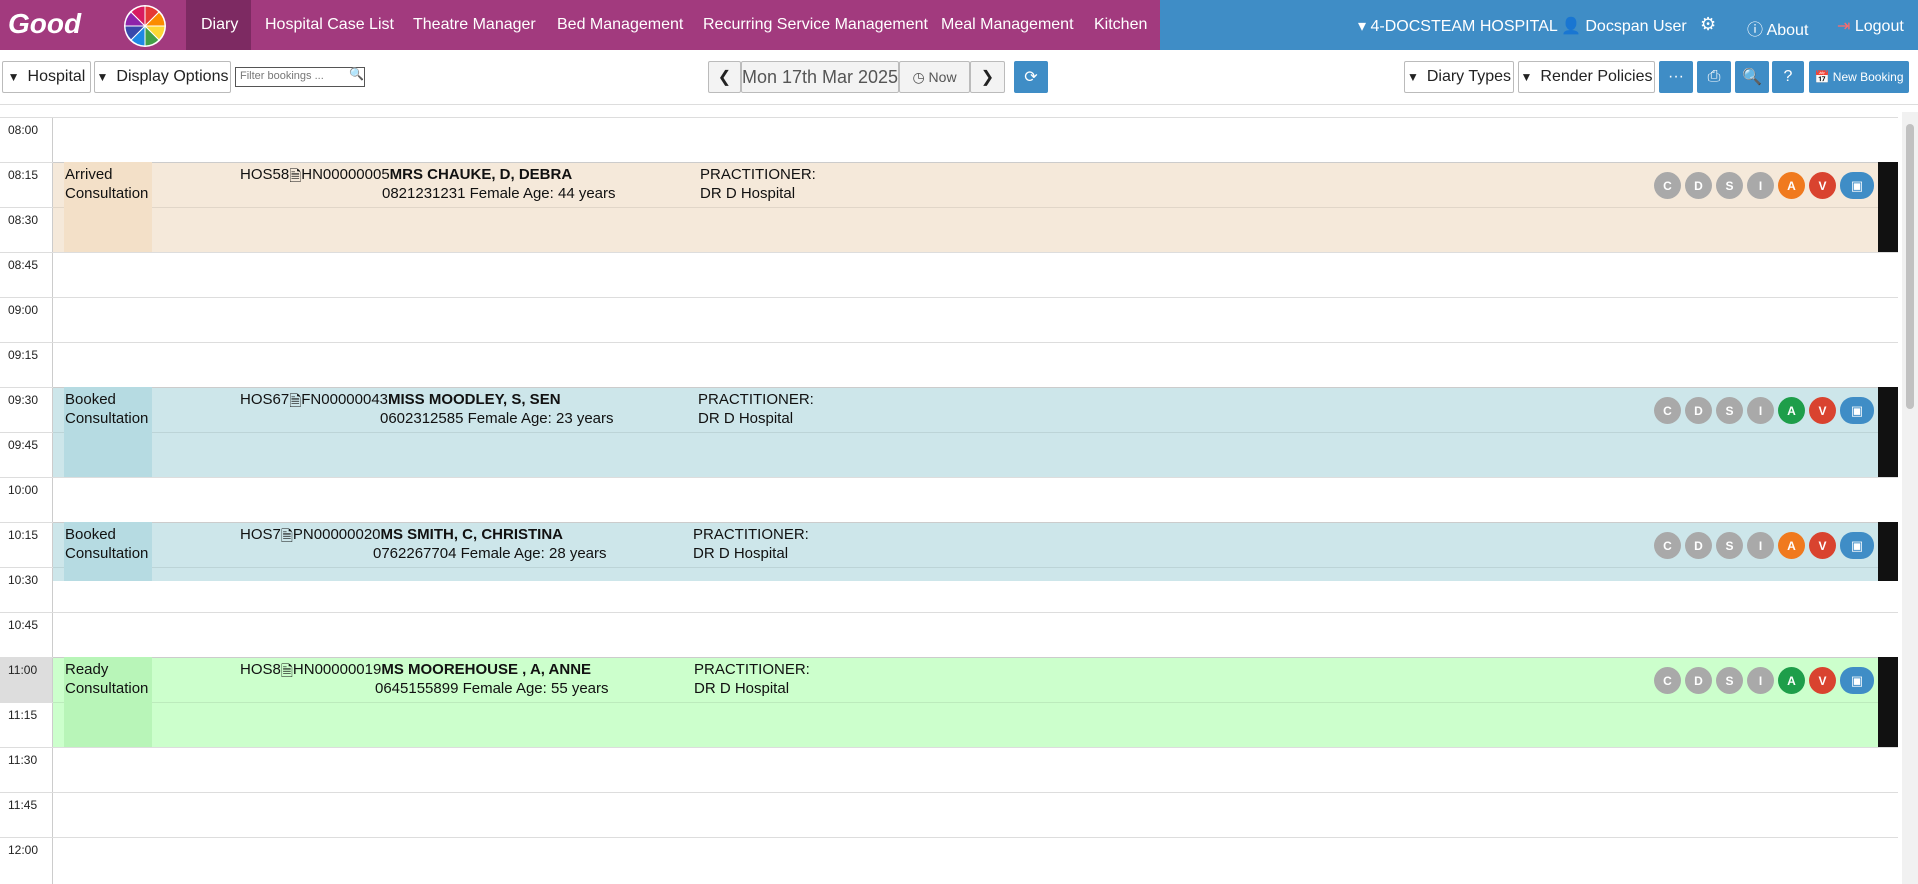 Image resolution: width=1918 pixels, height=884 pixels. What do you see at coordinates (820, 77) in the screenshot?
I see `date-display: Mon 17th Mar 2025` at bounding box center [820, 77].